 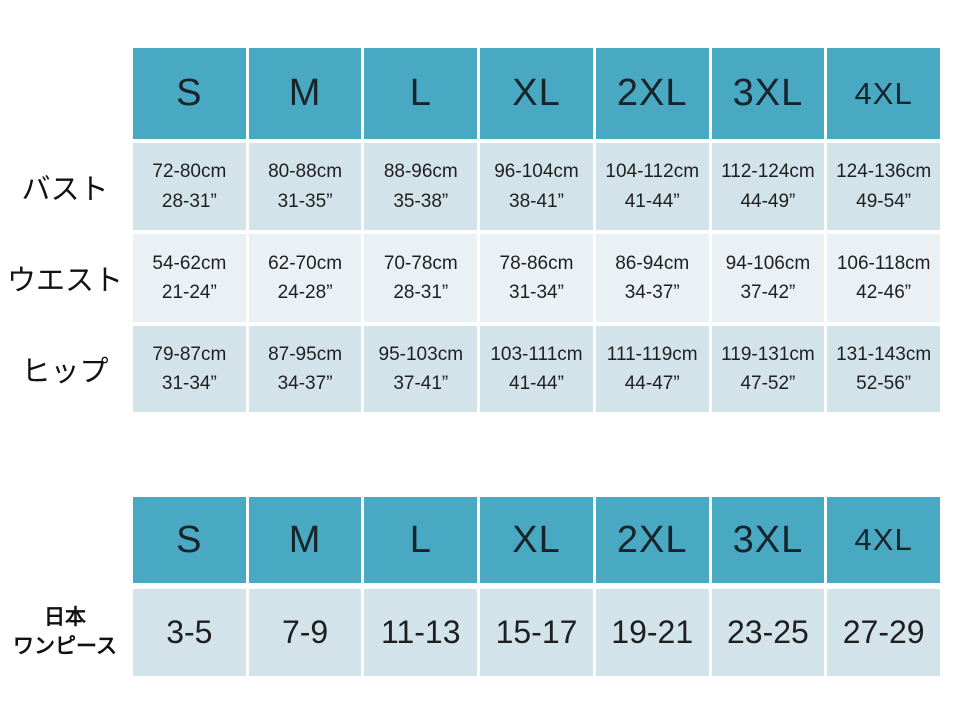 I want to click on row-label-bust: バスト, so click(x=65, y=189).